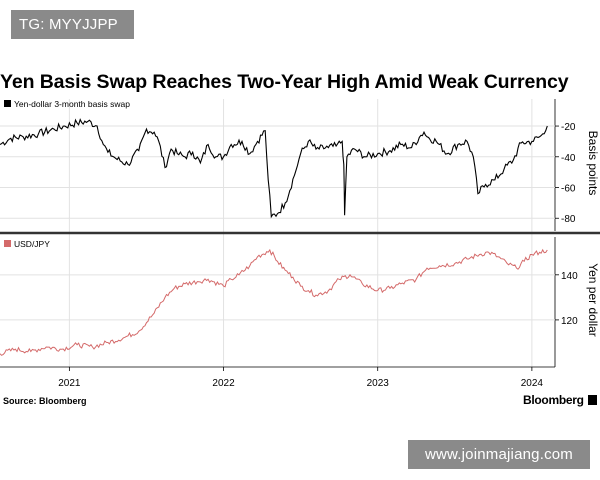  What do you see at coordinates (592, 400) in the screenshot?
I see `bloomberg-terminal-icon` at bounding box center [592, 400].